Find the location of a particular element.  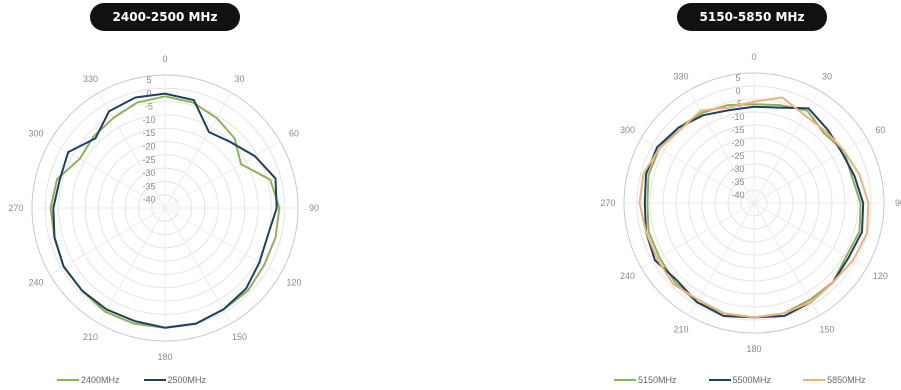

legend-item: 5150MHz is located at coordinates (645, 380).